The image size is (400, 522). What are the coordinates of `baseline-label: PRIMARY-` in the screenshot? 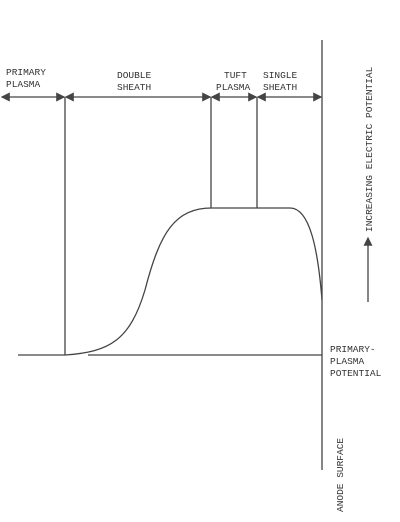 It's located at (353, 349).